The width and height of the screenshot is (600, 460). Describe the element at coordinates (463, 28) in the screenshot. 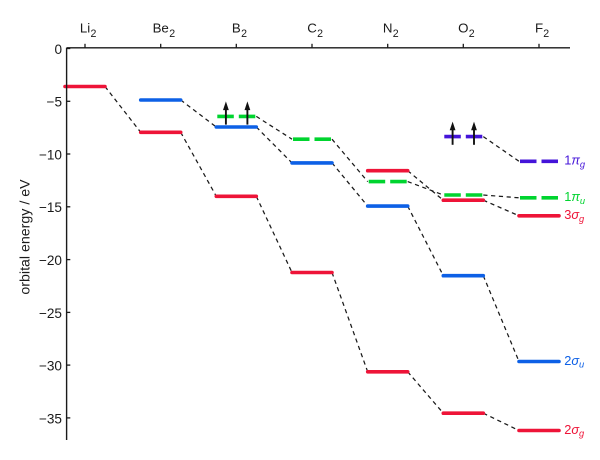

I see `svg-text: O` at that location.